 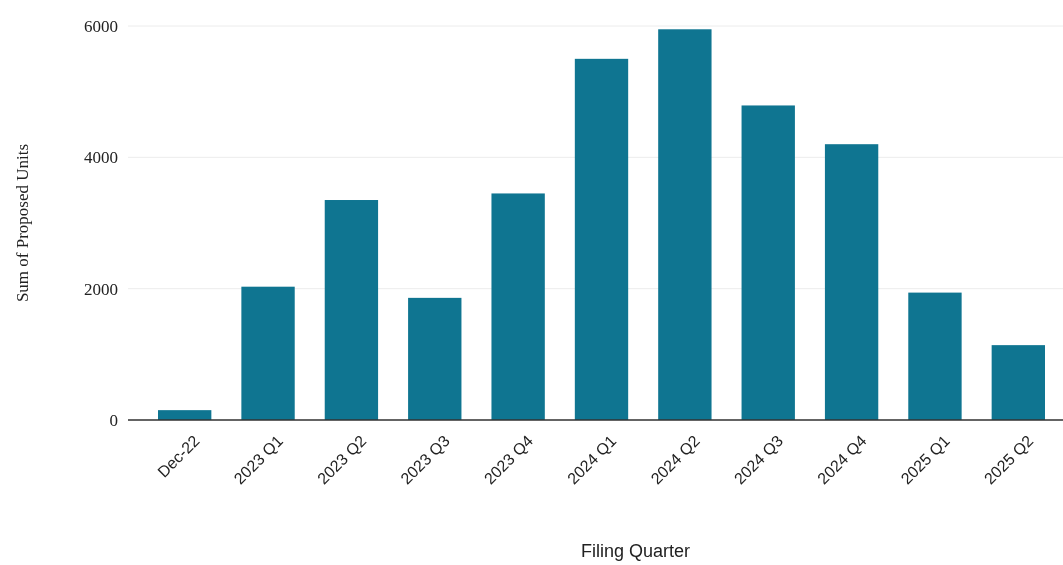 I want to click on y-tick-label: 6000, so click(x=101, y=26).